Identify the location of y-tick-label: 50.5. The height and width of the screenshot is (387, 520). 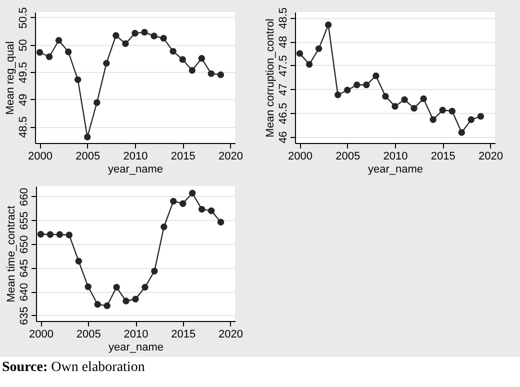
(24, 18).